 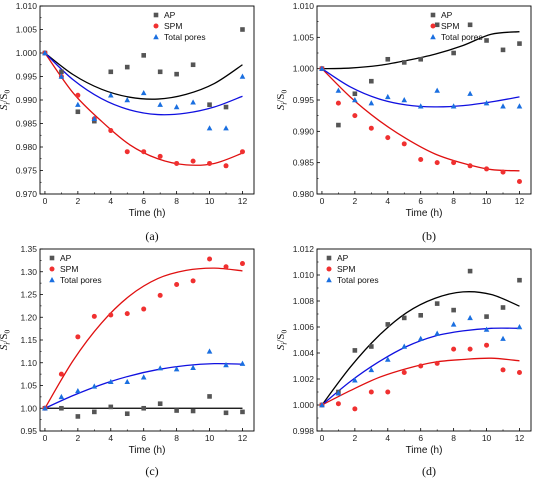 What do you see at coordinates (27, 6) in the screenshot?
I see `y-tick-label: 1.010` at bounding box center [27, 6].